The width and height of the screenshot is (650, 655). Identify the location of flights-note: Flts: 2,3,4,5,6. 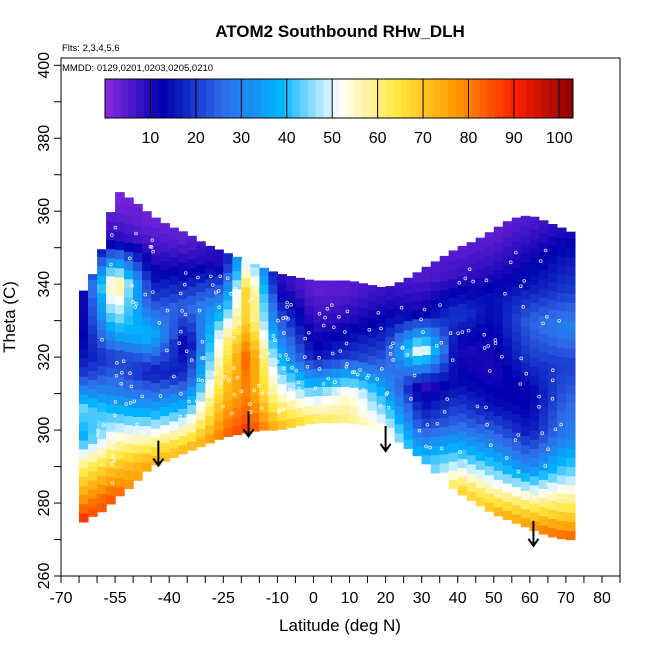
(91, 48).